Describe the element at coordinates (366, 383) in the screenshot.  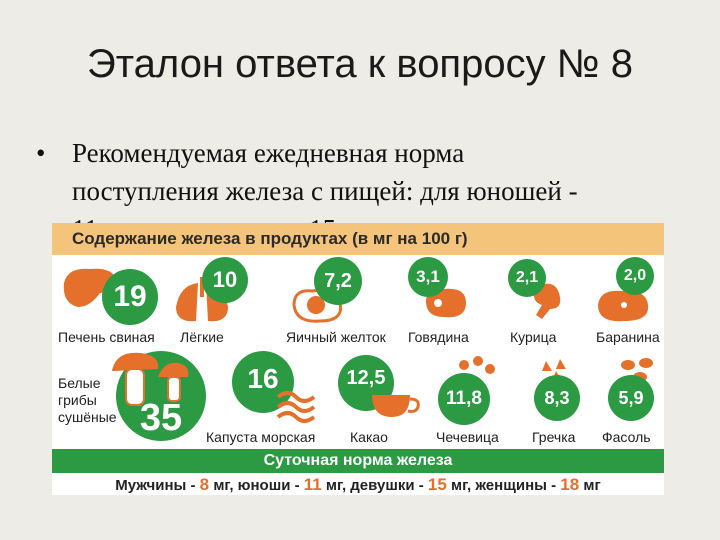
I see `value-circle-cocoa: 12,5` at that location.